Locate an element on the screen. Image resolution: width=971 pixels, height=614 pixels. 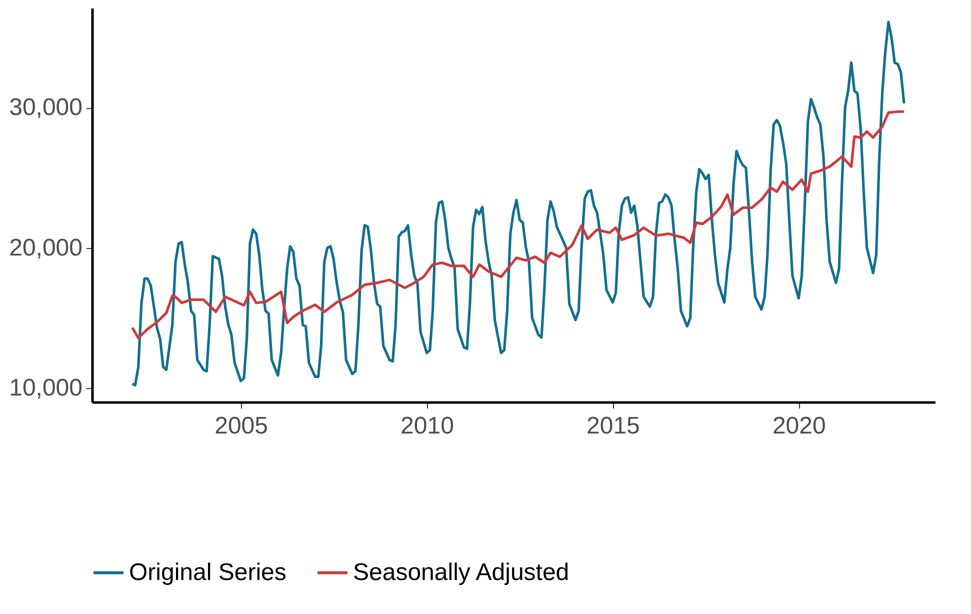
y-tick-label: 30,000 is located at coordinates (45, 108).